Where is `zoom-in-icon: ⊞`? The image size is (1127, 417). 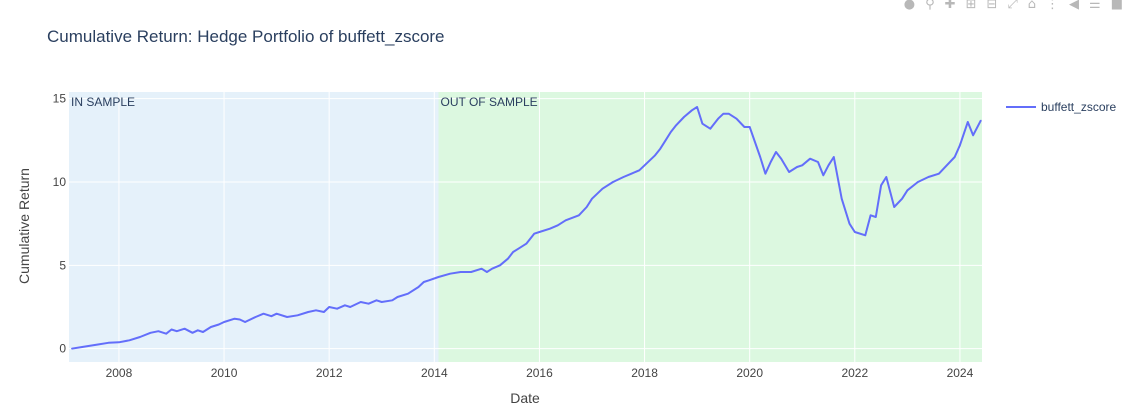
zoom-in-icon: ⊞ is located at coordinates (971, 6).